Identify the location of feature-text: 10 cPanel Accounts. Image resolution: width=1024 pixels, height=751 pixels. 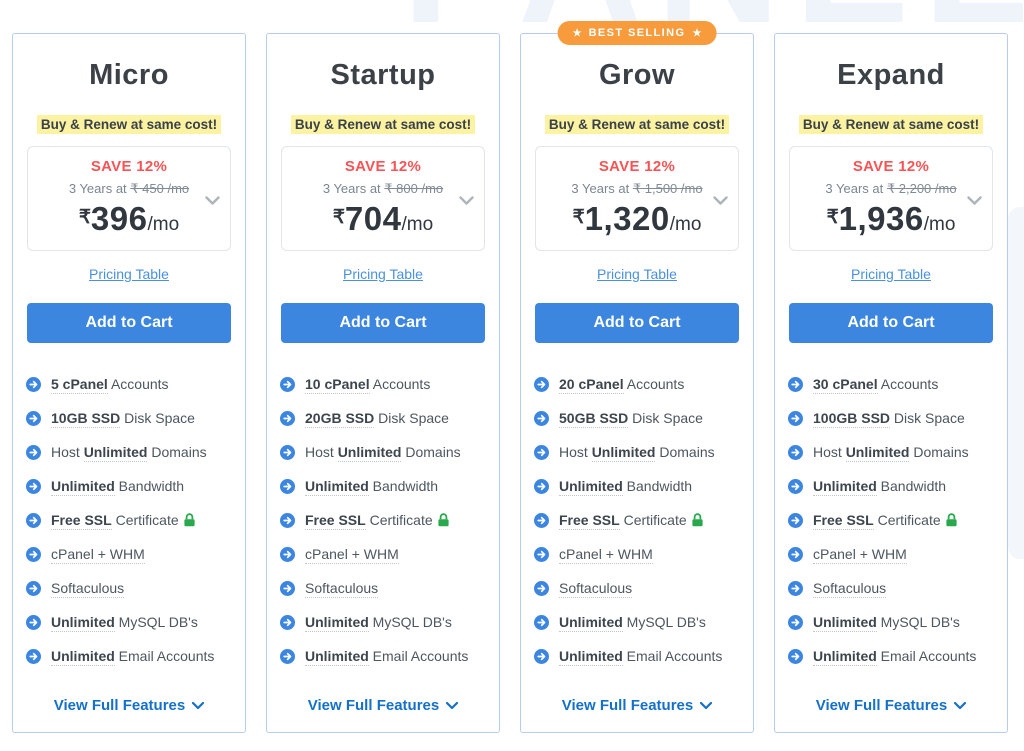
(367, 384).